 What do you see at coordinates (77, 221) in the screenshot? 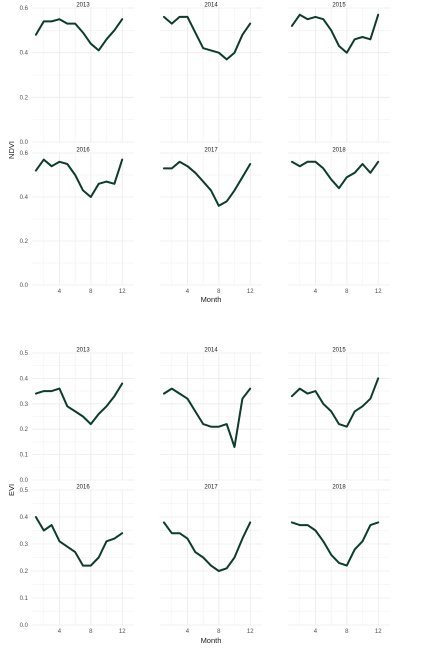
I see `panel-2016: 2016 0.0 0.2 0.4 0.6 4 8 12` at bounding box center [77, 221].